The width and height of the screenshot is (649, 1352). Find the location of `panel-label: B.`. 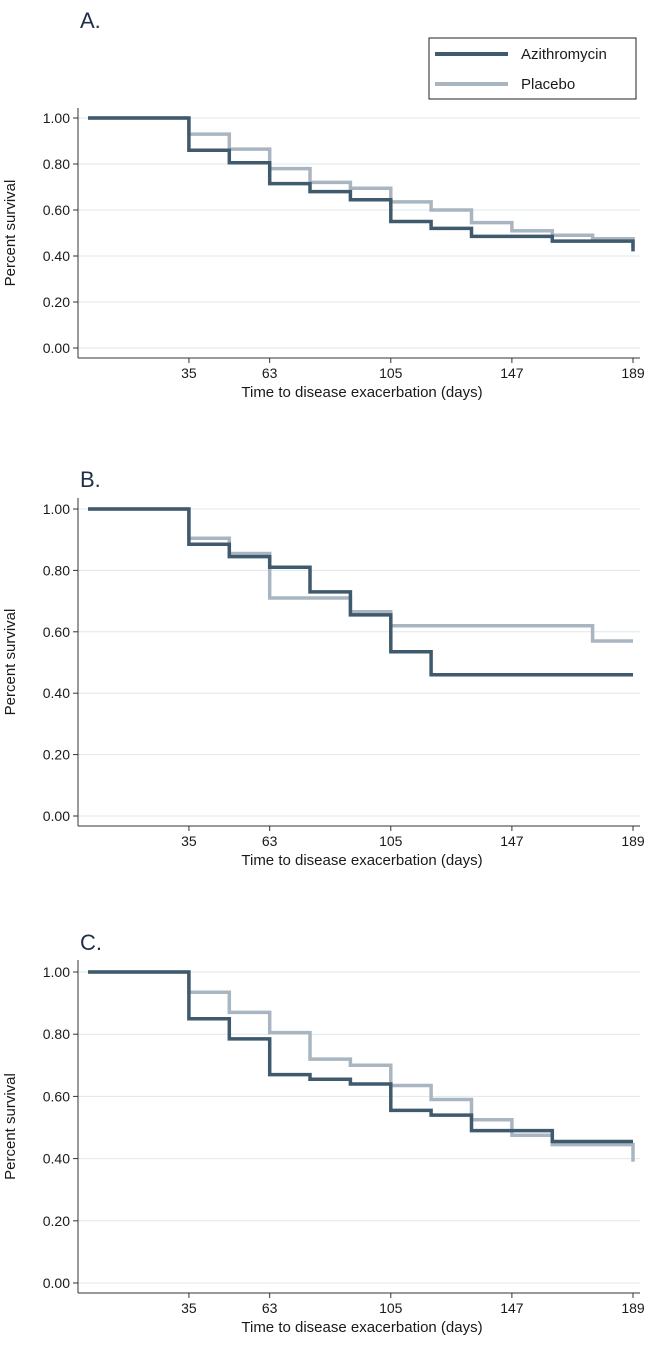

panel-label: B. is located at coordinates (90, 479).